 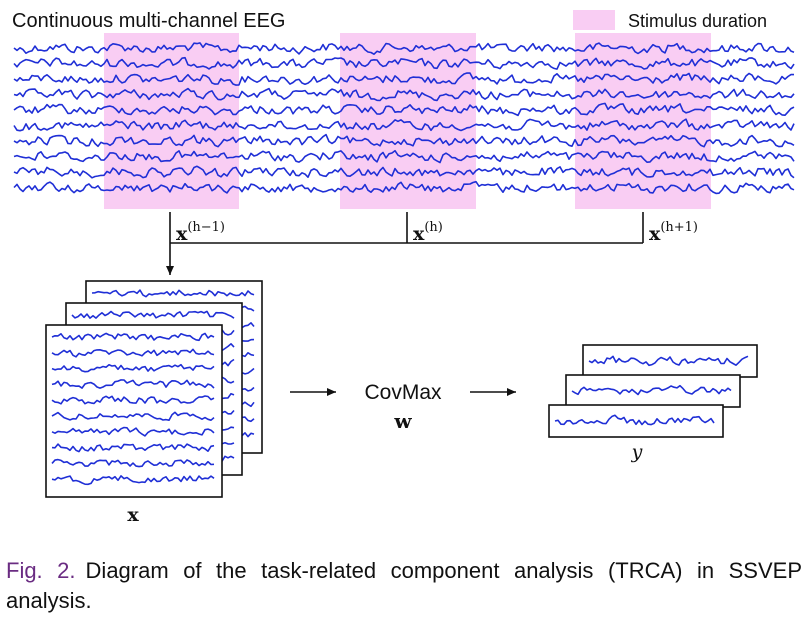 I want to click on segment-label-next: x(h+1), so click(x=673, y=232).